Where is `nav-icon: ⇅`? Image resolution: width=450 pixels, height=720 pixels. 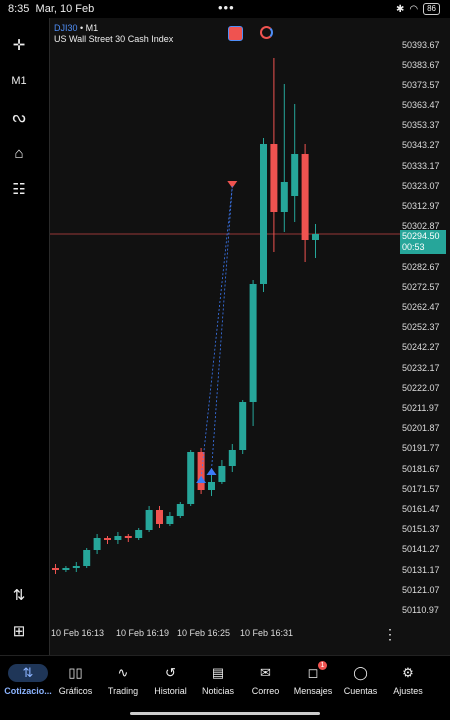 nav-icon: ⇅ is located at coordinates (28, 673).